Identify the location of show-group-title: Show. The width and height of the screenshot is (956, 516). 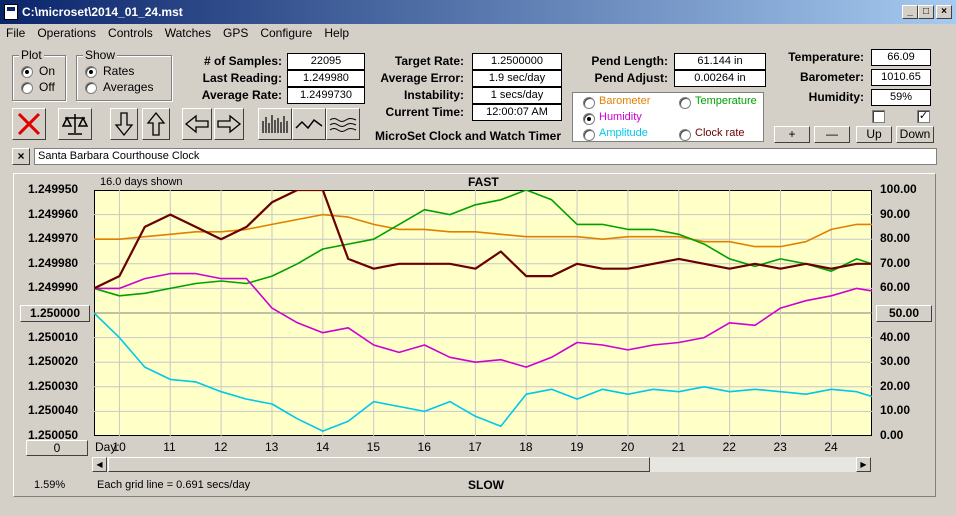
(100, 55).